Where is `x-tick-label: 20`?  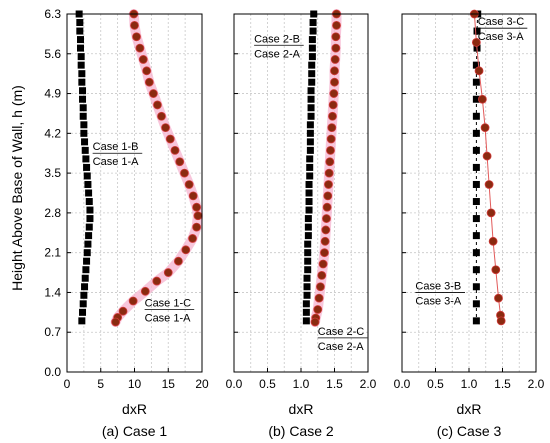
x-tick-label: 20 is located at coordinates (202, 384).